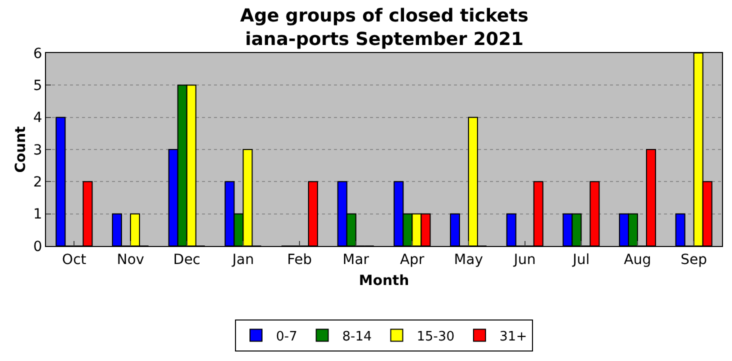 This screenshot has height=361, width=732. I want to click on y-tick-label: 1, so click(37, 214).